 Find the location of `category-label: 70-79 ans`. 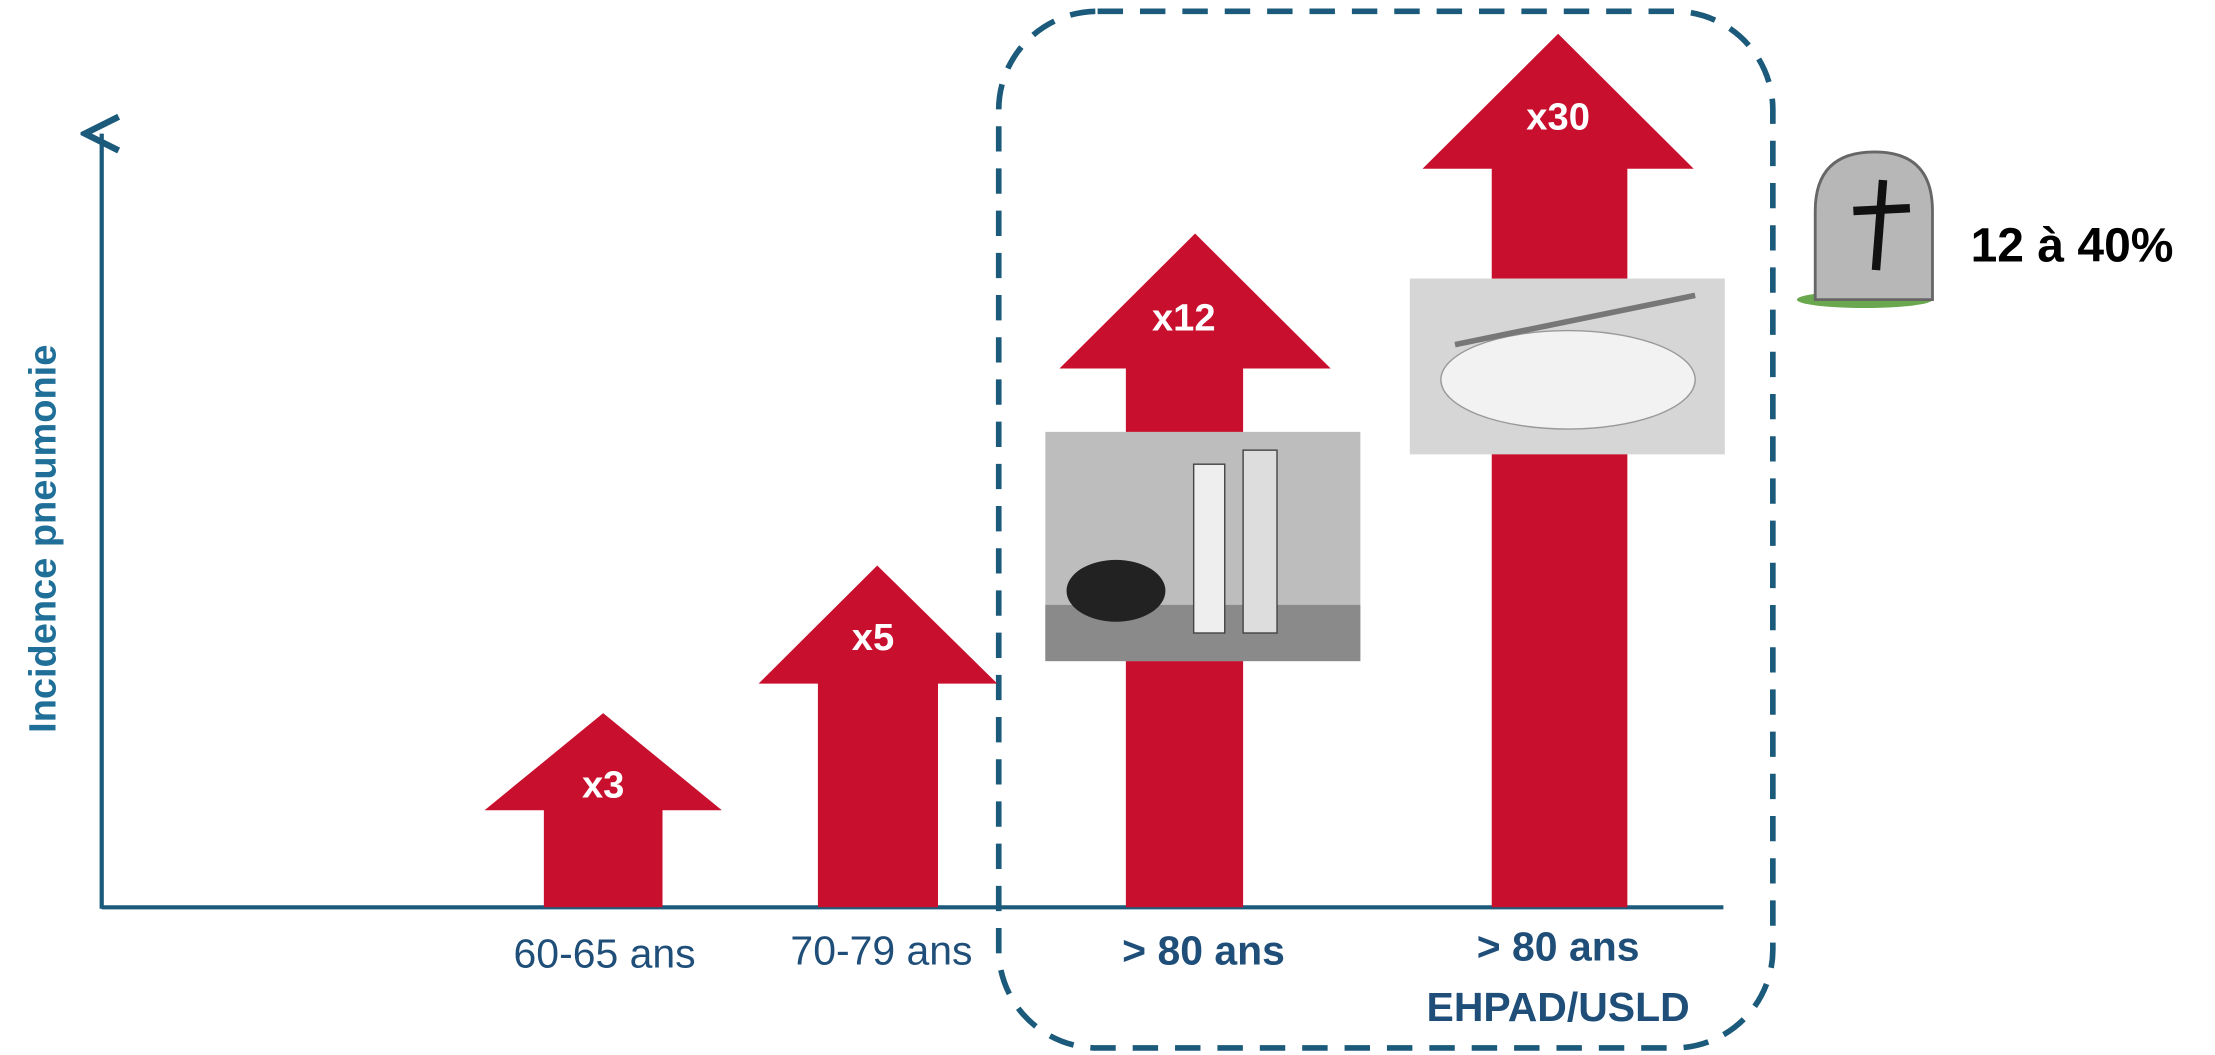

category-label: 70-79 ans is located at coordinates (881, 951).